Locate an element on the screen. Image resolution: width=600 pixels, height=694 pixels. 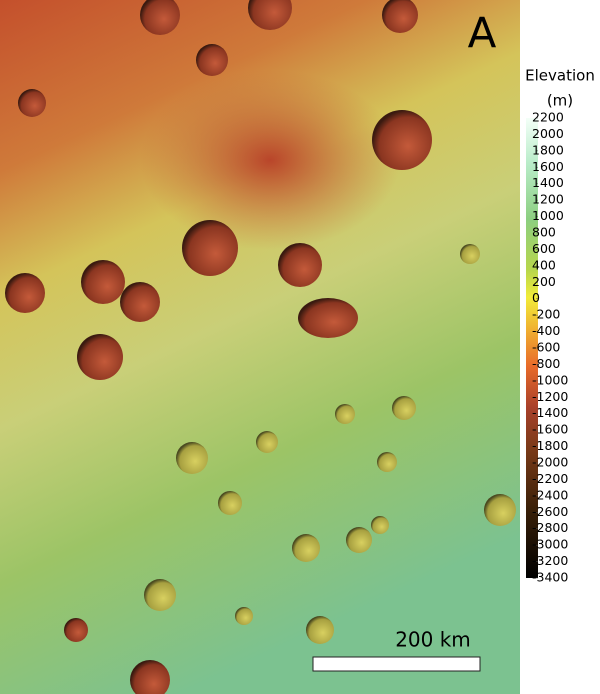
colorbar-title: (m) is located at coordinates (560, 101).